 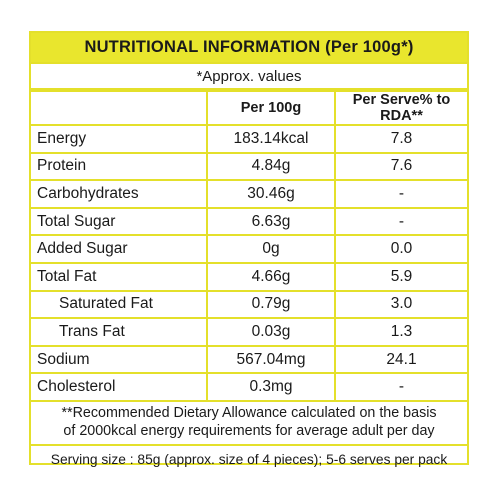 What do you see at coordinates (119, 332) in the screenshot?
I see `nutrient-name: Trans Fat` at bounding box center [119, 332].